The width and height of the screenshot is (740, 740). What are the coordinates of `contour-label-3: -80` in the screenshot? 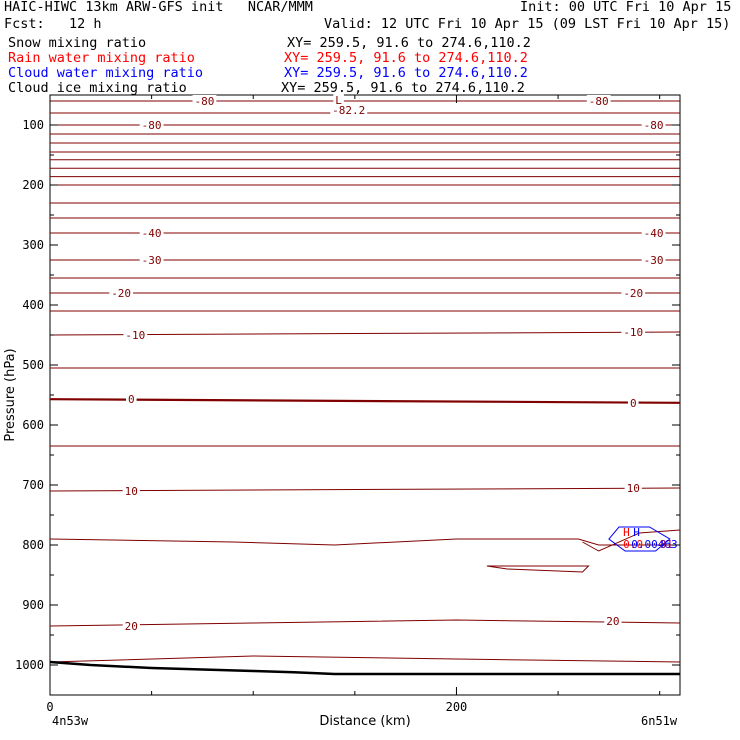 It's located at (654, 125).